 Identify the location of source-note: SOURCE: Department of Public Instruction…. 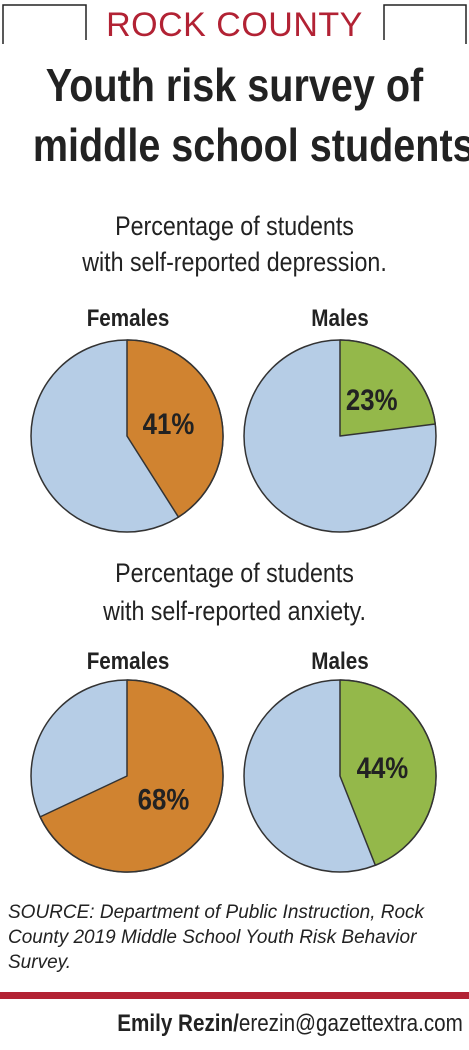
(216, 937).